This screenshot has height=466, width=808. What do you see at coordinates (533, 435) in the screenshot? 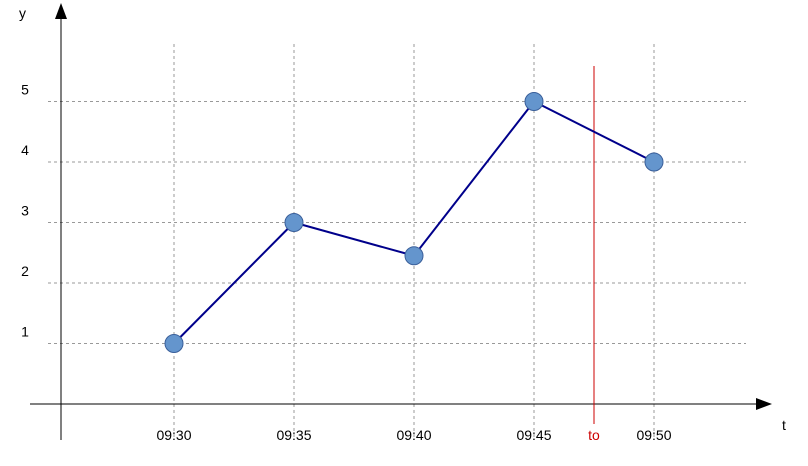
I see `x-tick-label: 09:45` at bounding box center [533, 435].